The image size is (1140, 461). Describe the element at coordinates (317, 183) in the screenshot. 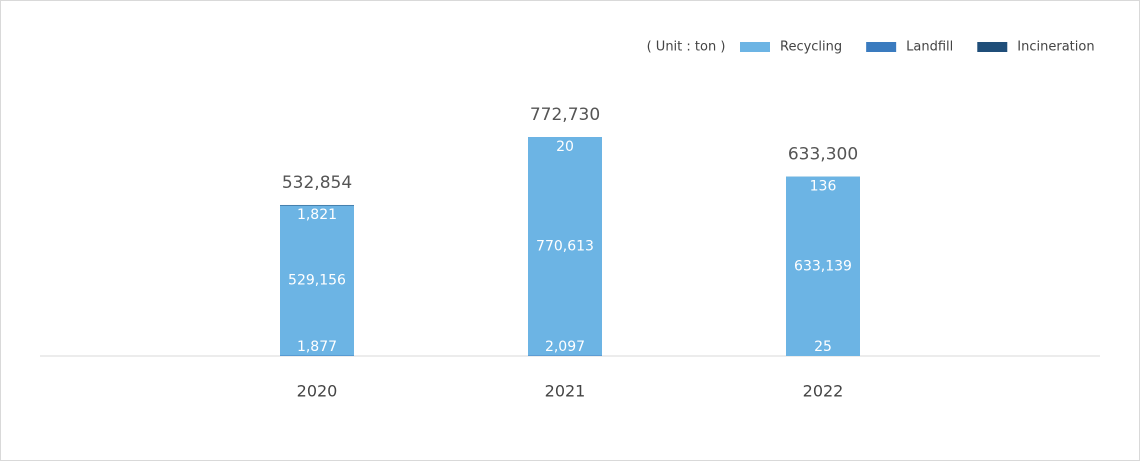

I see `total-label: 532,854` at that location.